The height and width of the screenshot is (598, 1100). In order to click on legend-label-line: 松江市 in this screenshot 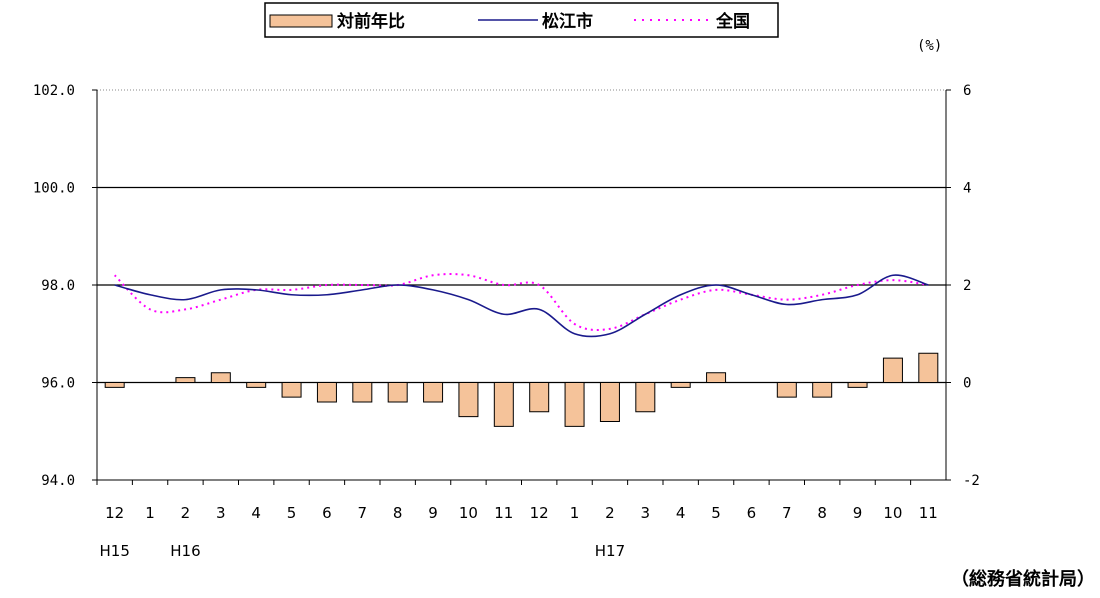, I will do `click(567, 21)`.